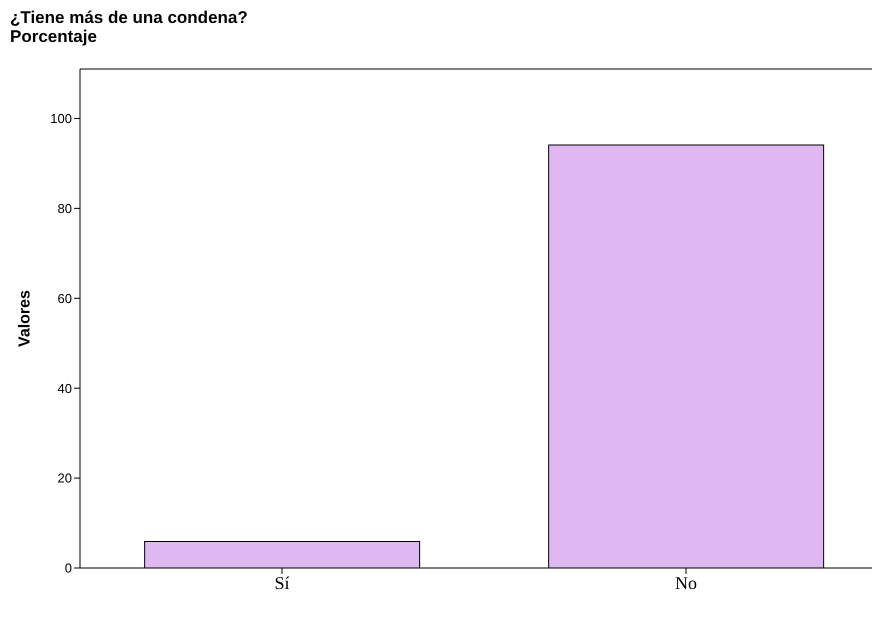 Image resolution: width=872 pixels, height=617 pixels. Describe the element at coordinates (65, 478) in the screenshot. I see `y-tick-label: 20` at that location.